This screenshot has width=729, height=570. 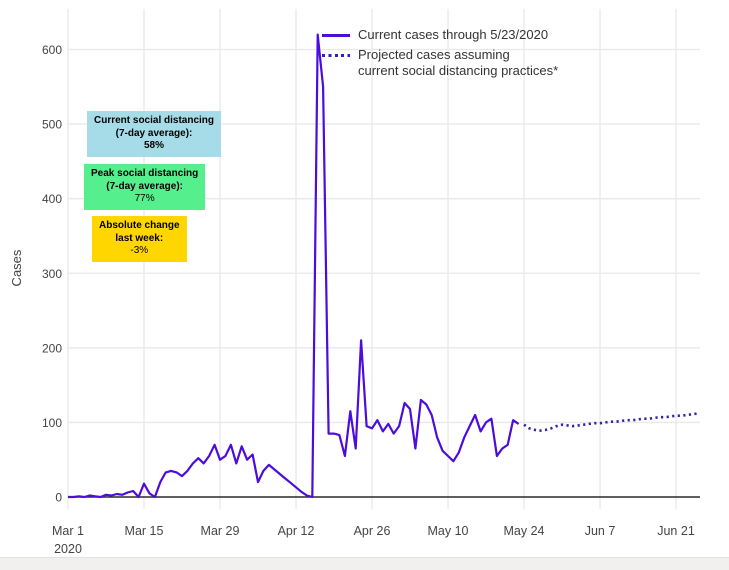 What do you see at coordinates (144, 531) in the screenshot?
I see `x-tick-label: Mar 15` at bounding box center [144, 531].